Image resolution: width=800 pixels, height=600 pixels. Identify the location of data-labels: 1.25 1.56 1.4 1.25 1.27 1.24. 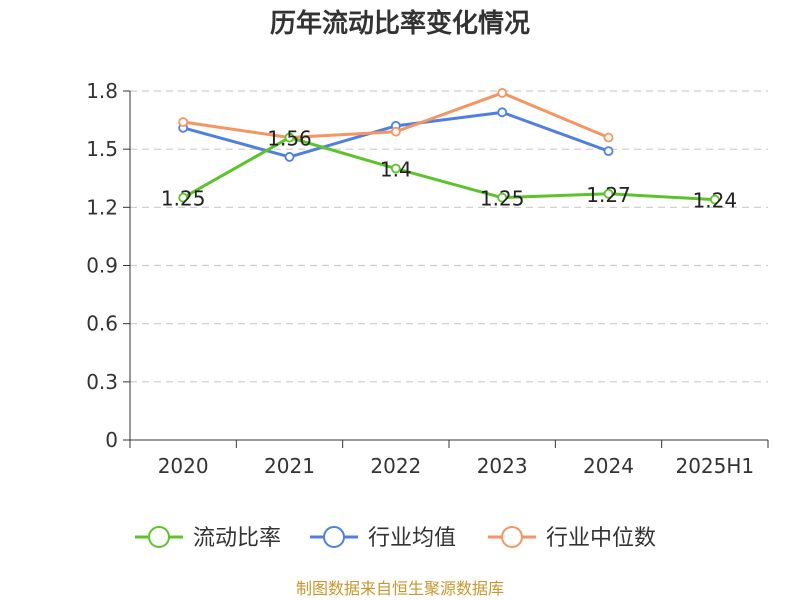
(449, 170).